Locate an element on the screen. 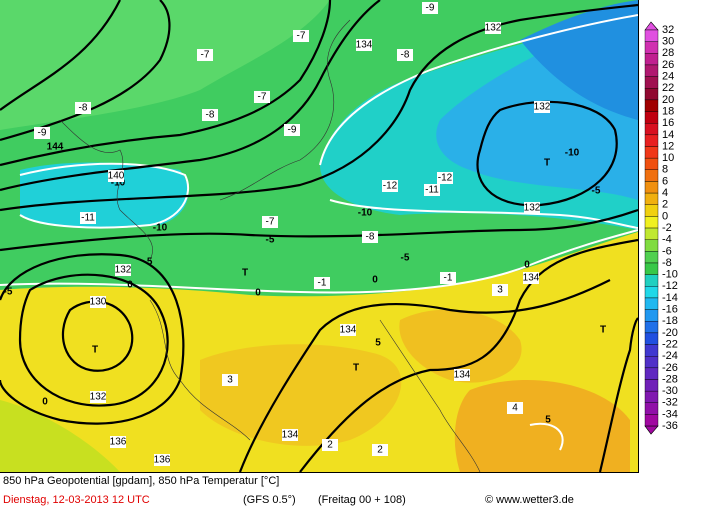 The width and height of the screenshot is (704, 513). colorbar-label: 4 is located at coordinates (665, 193).